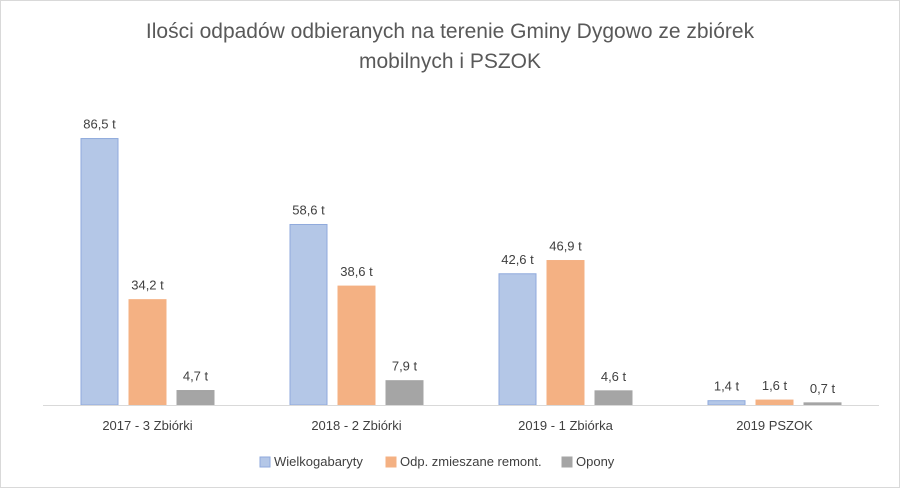 The image size is (900, 489). What do you see at coordinates (356, 425) in the screenshot?
I see `x-tick-label-2: 2018 - 2 Zbiórki` at bounding box center [356, 425].